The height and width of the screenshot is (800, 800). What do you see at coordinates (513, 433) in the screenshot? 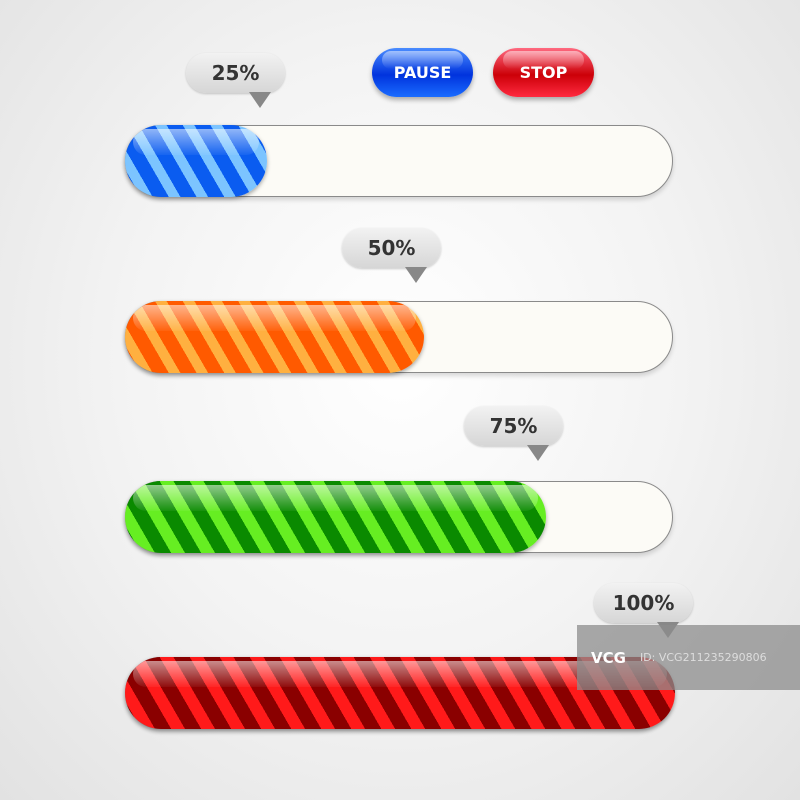
I see `progress-tooltip-75: 75%` at bounding box center [513, 433].